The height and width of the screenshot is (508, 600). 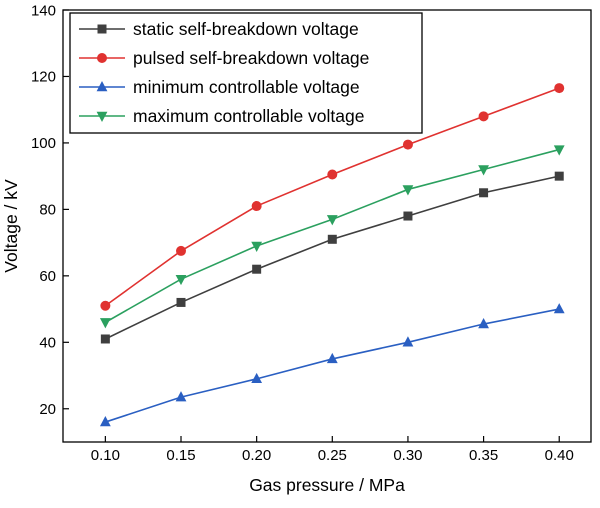 What do you see at coordinates (47, 343) in the screenshot?
I see `y-tick-label: 40` at bounding box center [47, 343].